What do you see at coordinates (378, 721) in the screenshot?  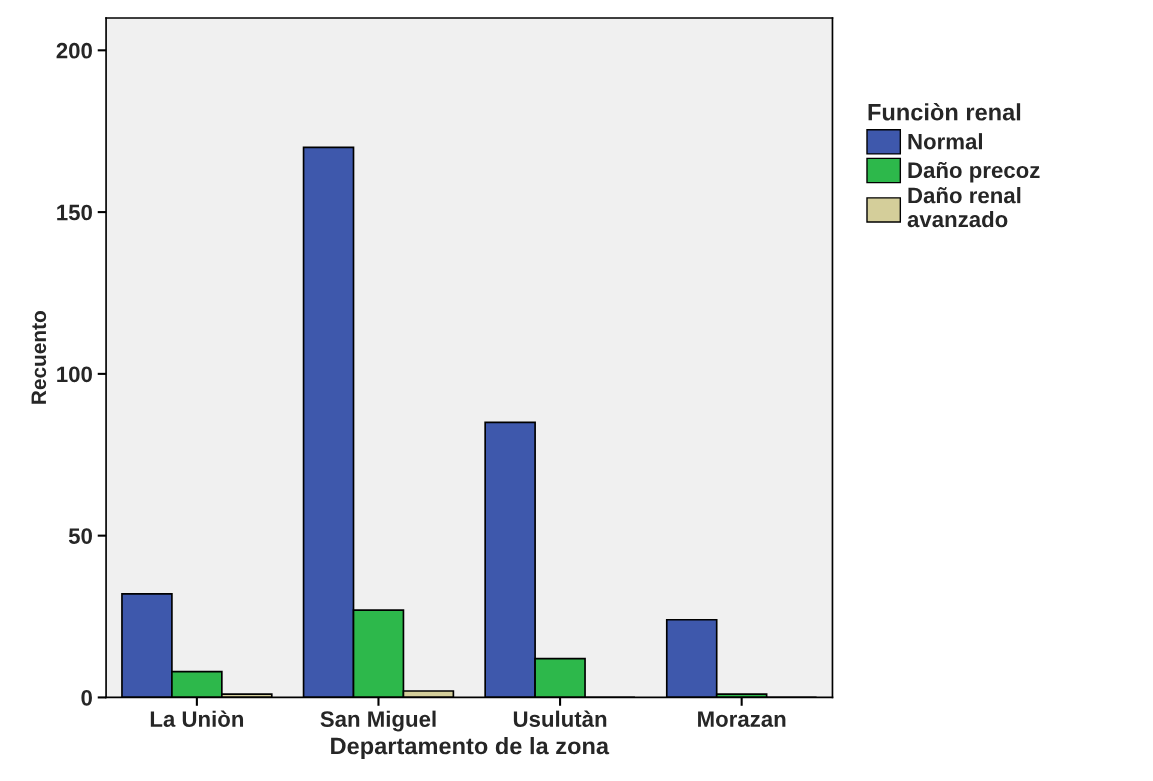 I see `x-tick-label: San Miguel` at bounding box center [378, 721].